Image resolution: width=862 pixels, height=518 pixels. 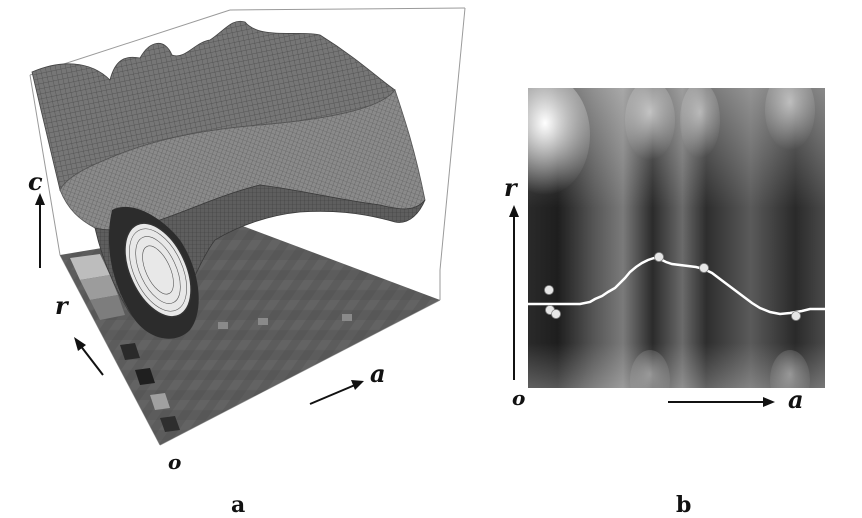 I want to click on caption-b: b, so click(x=684, y=505).